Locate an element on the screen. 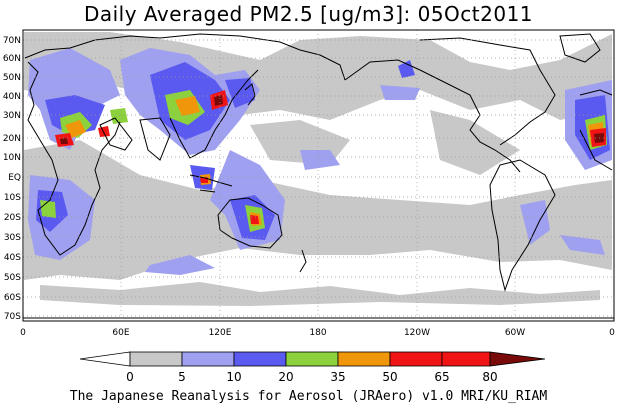 The image size is (617, 410). lat-label: EQ is located at coordinates (14, 178).